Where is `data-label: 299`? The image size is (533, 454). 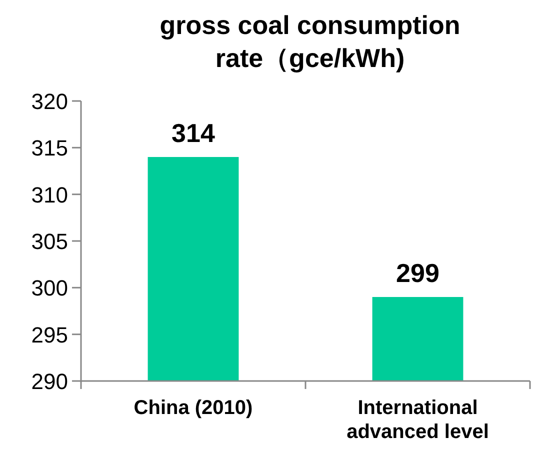 data-label: 299 is located at coordinates (418, 273).